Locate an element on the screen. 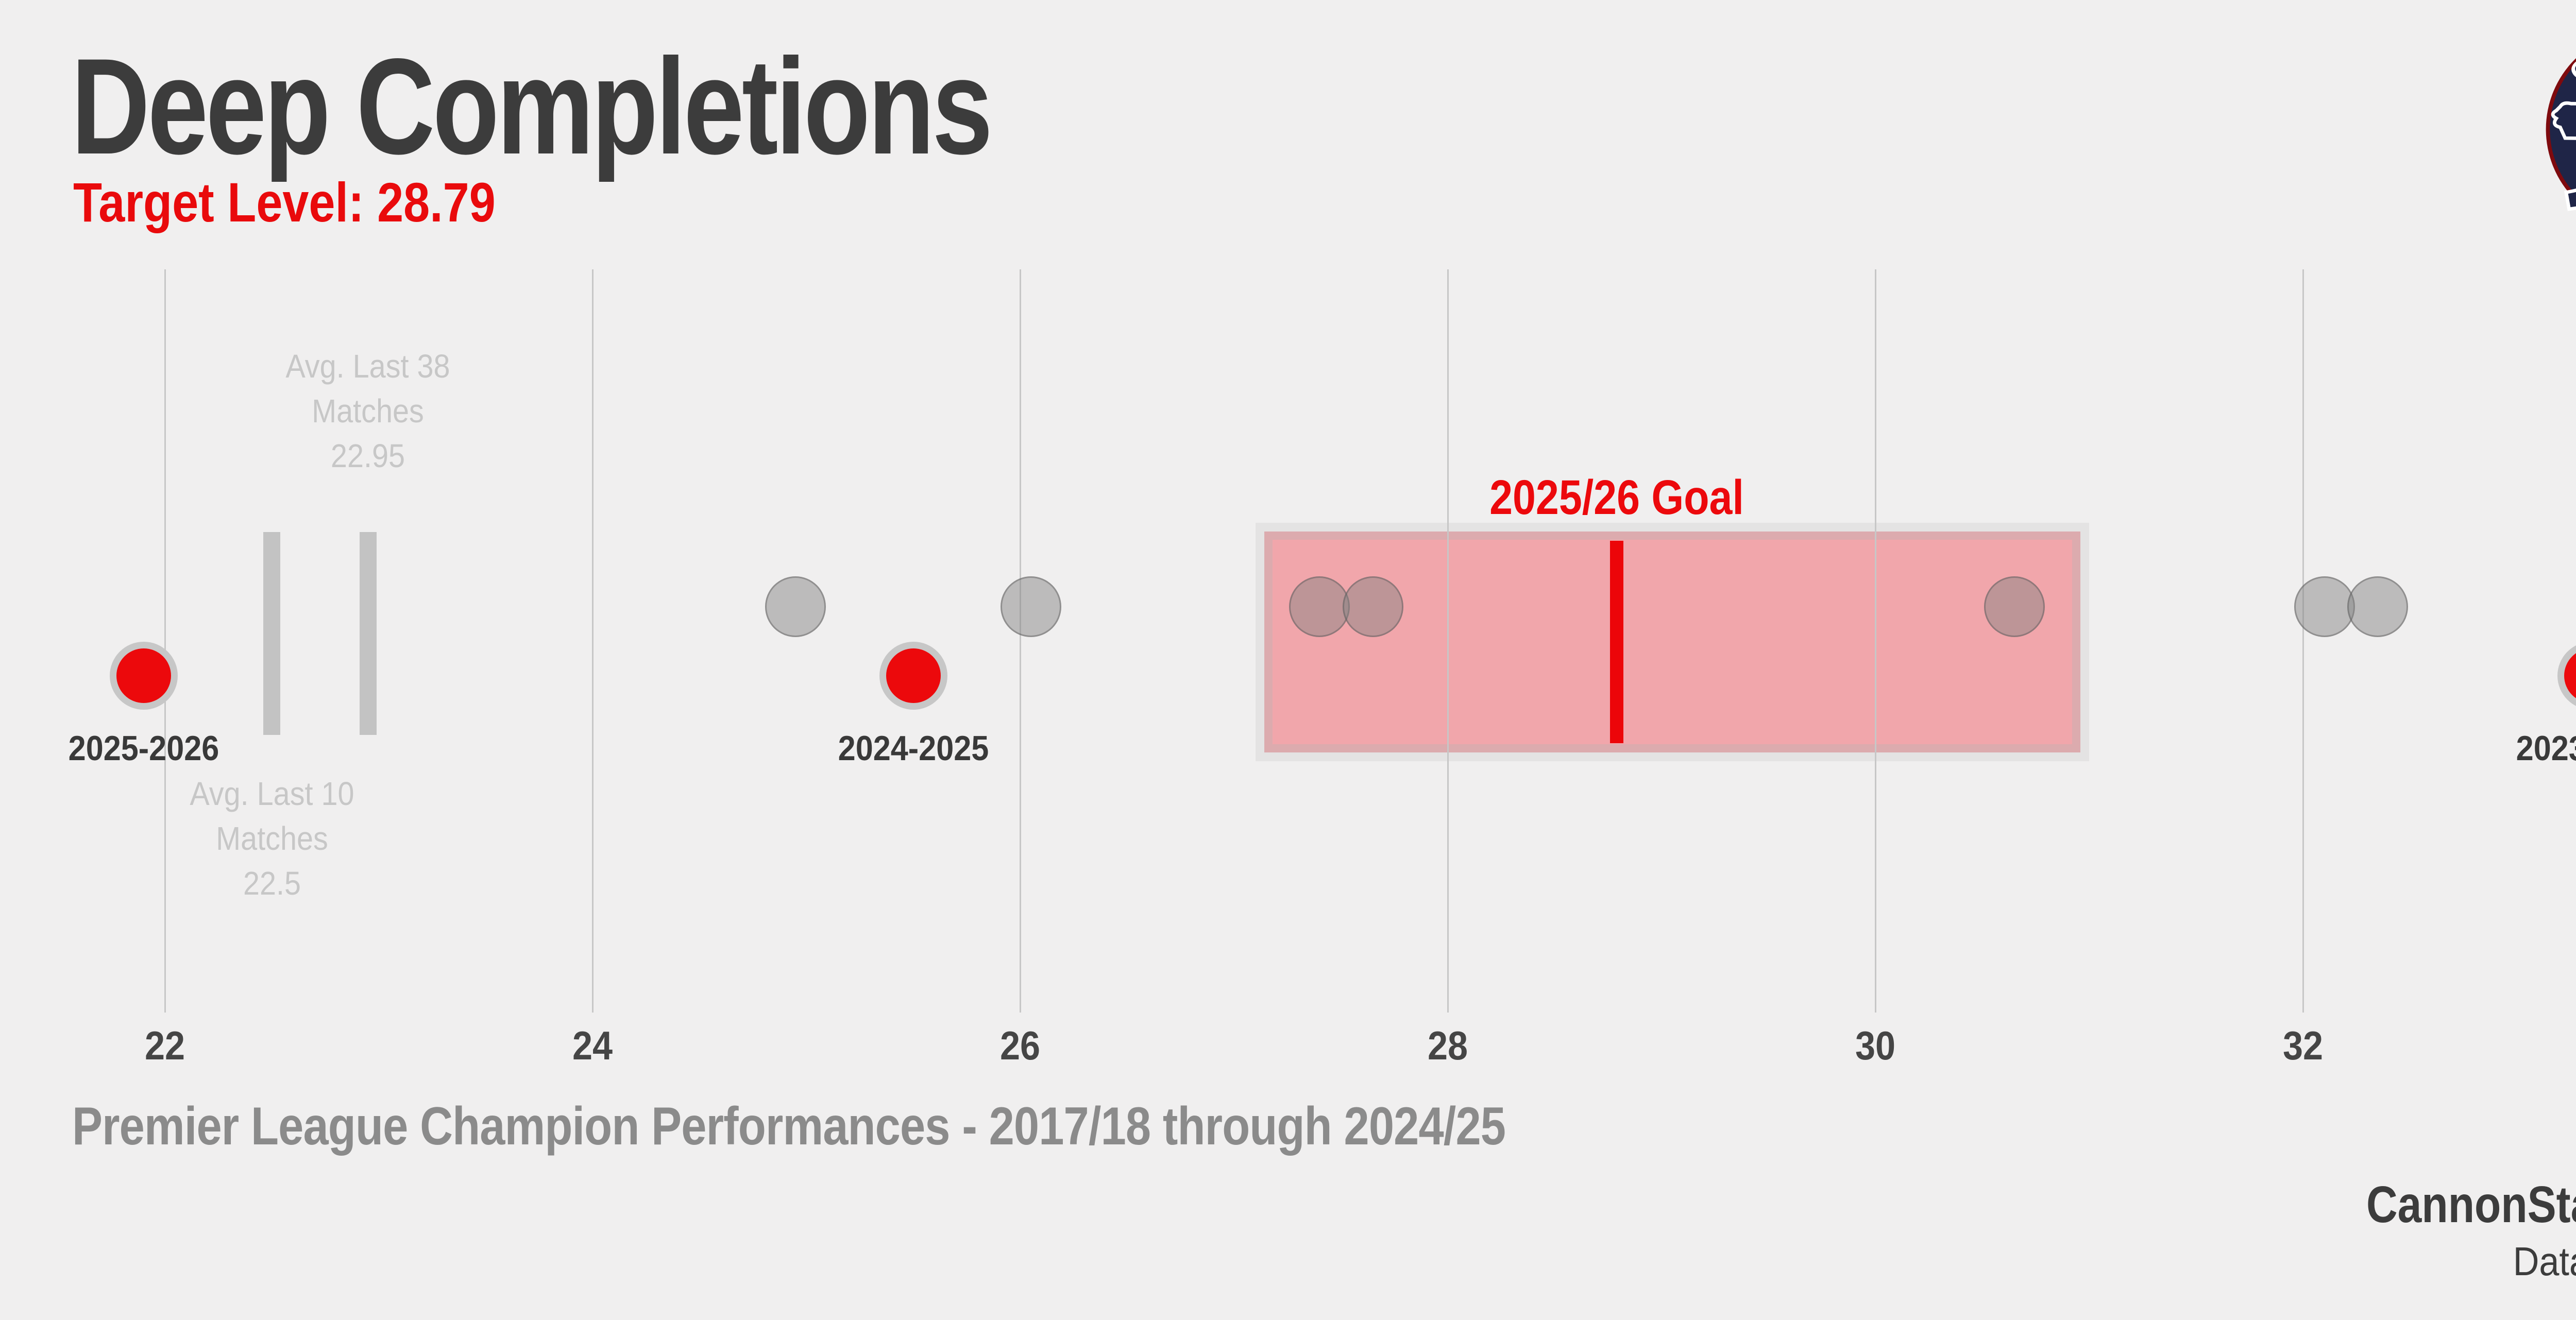  goal-band-fill is located at coordinates (1672, 642).